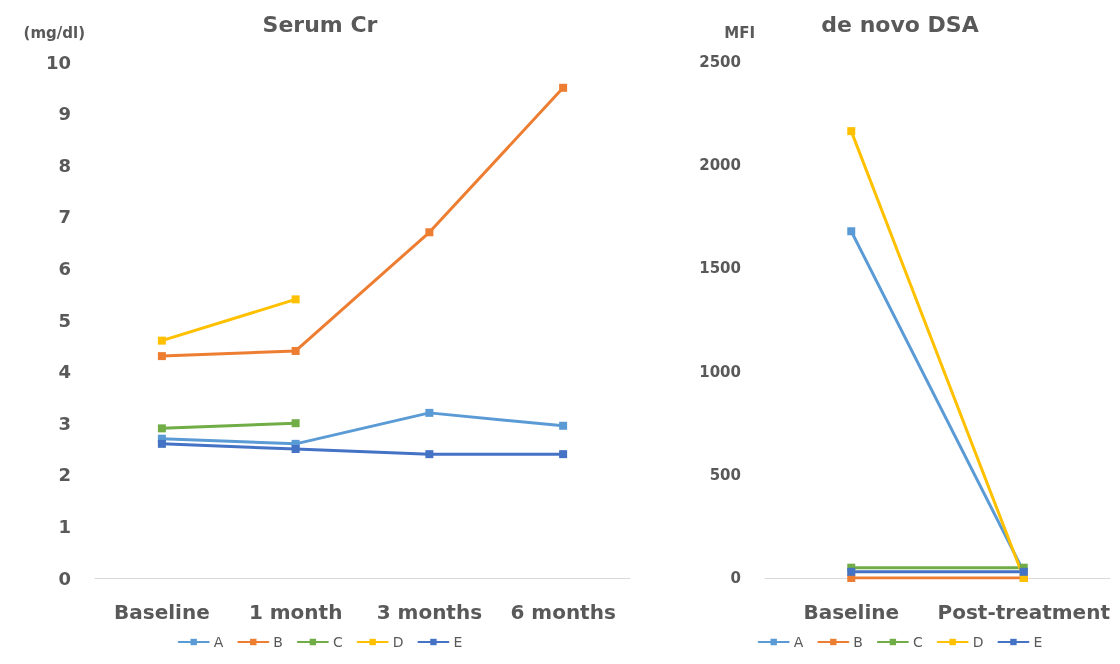 This screenshot has width=1120, height=664. What do you see at coordinates (1024, 612) in the screenshot?
I see `x-tick-label: Post-treatment` at bounding box center [1024, 612].